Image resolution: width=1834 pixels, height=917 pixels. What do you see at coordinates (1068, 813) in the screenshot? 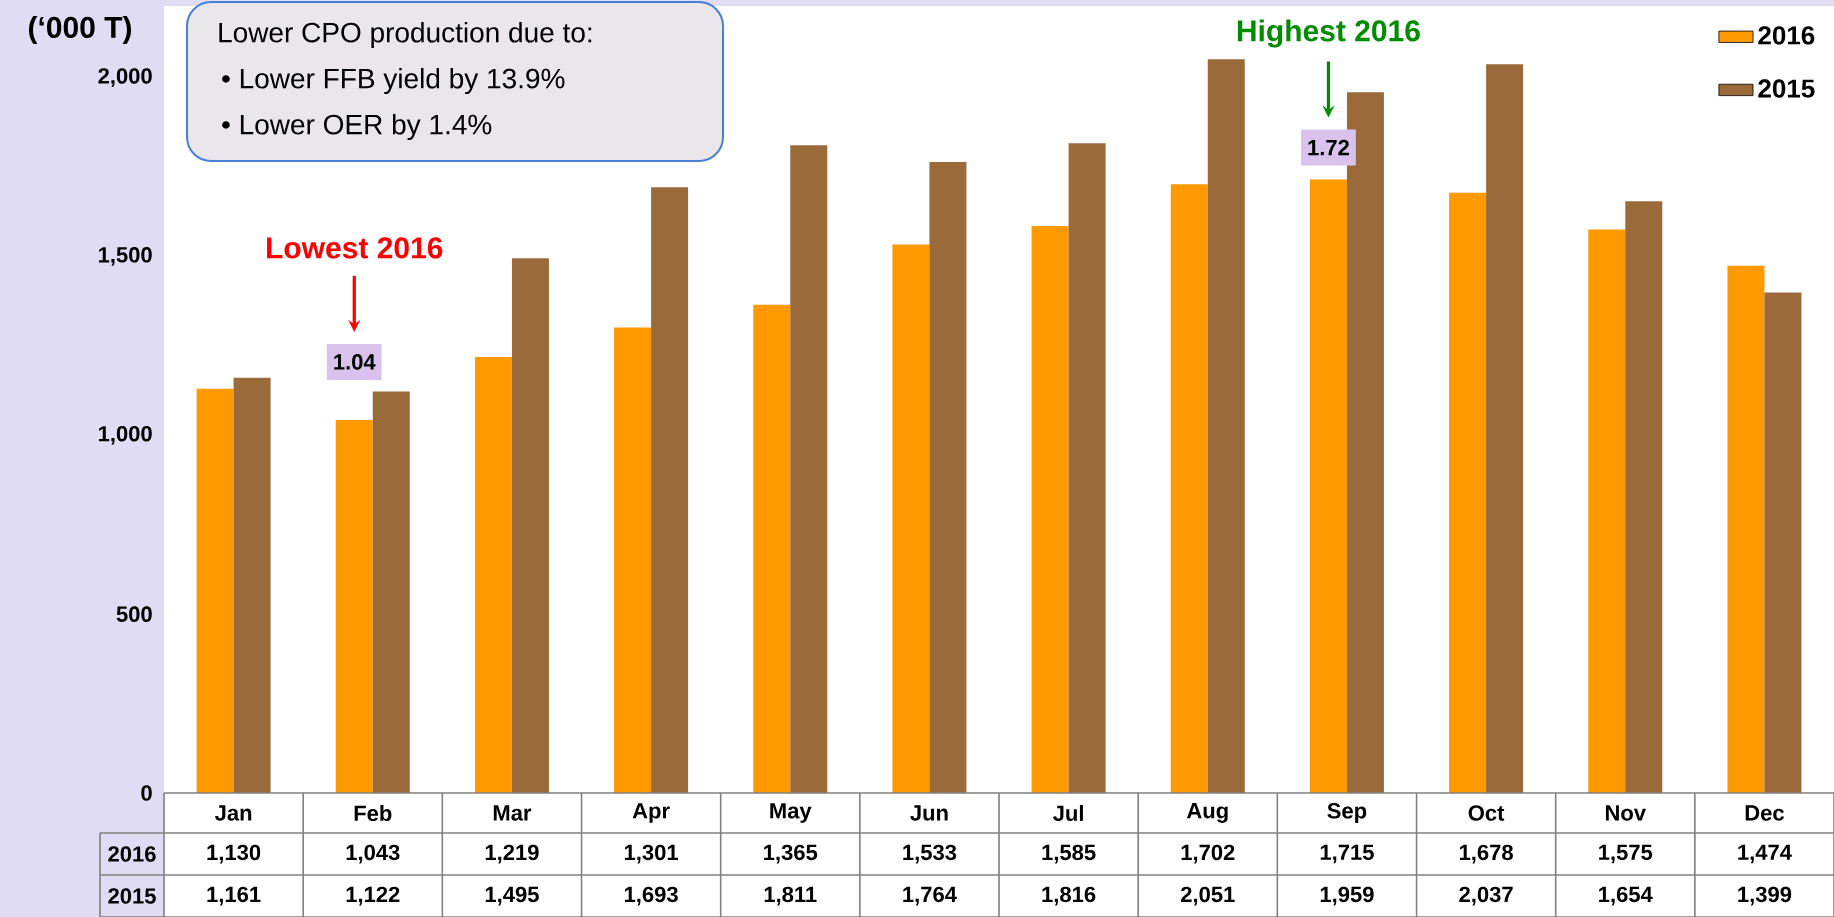
I see `x-tick-label: Jul` at bounding box center [1068, 813].